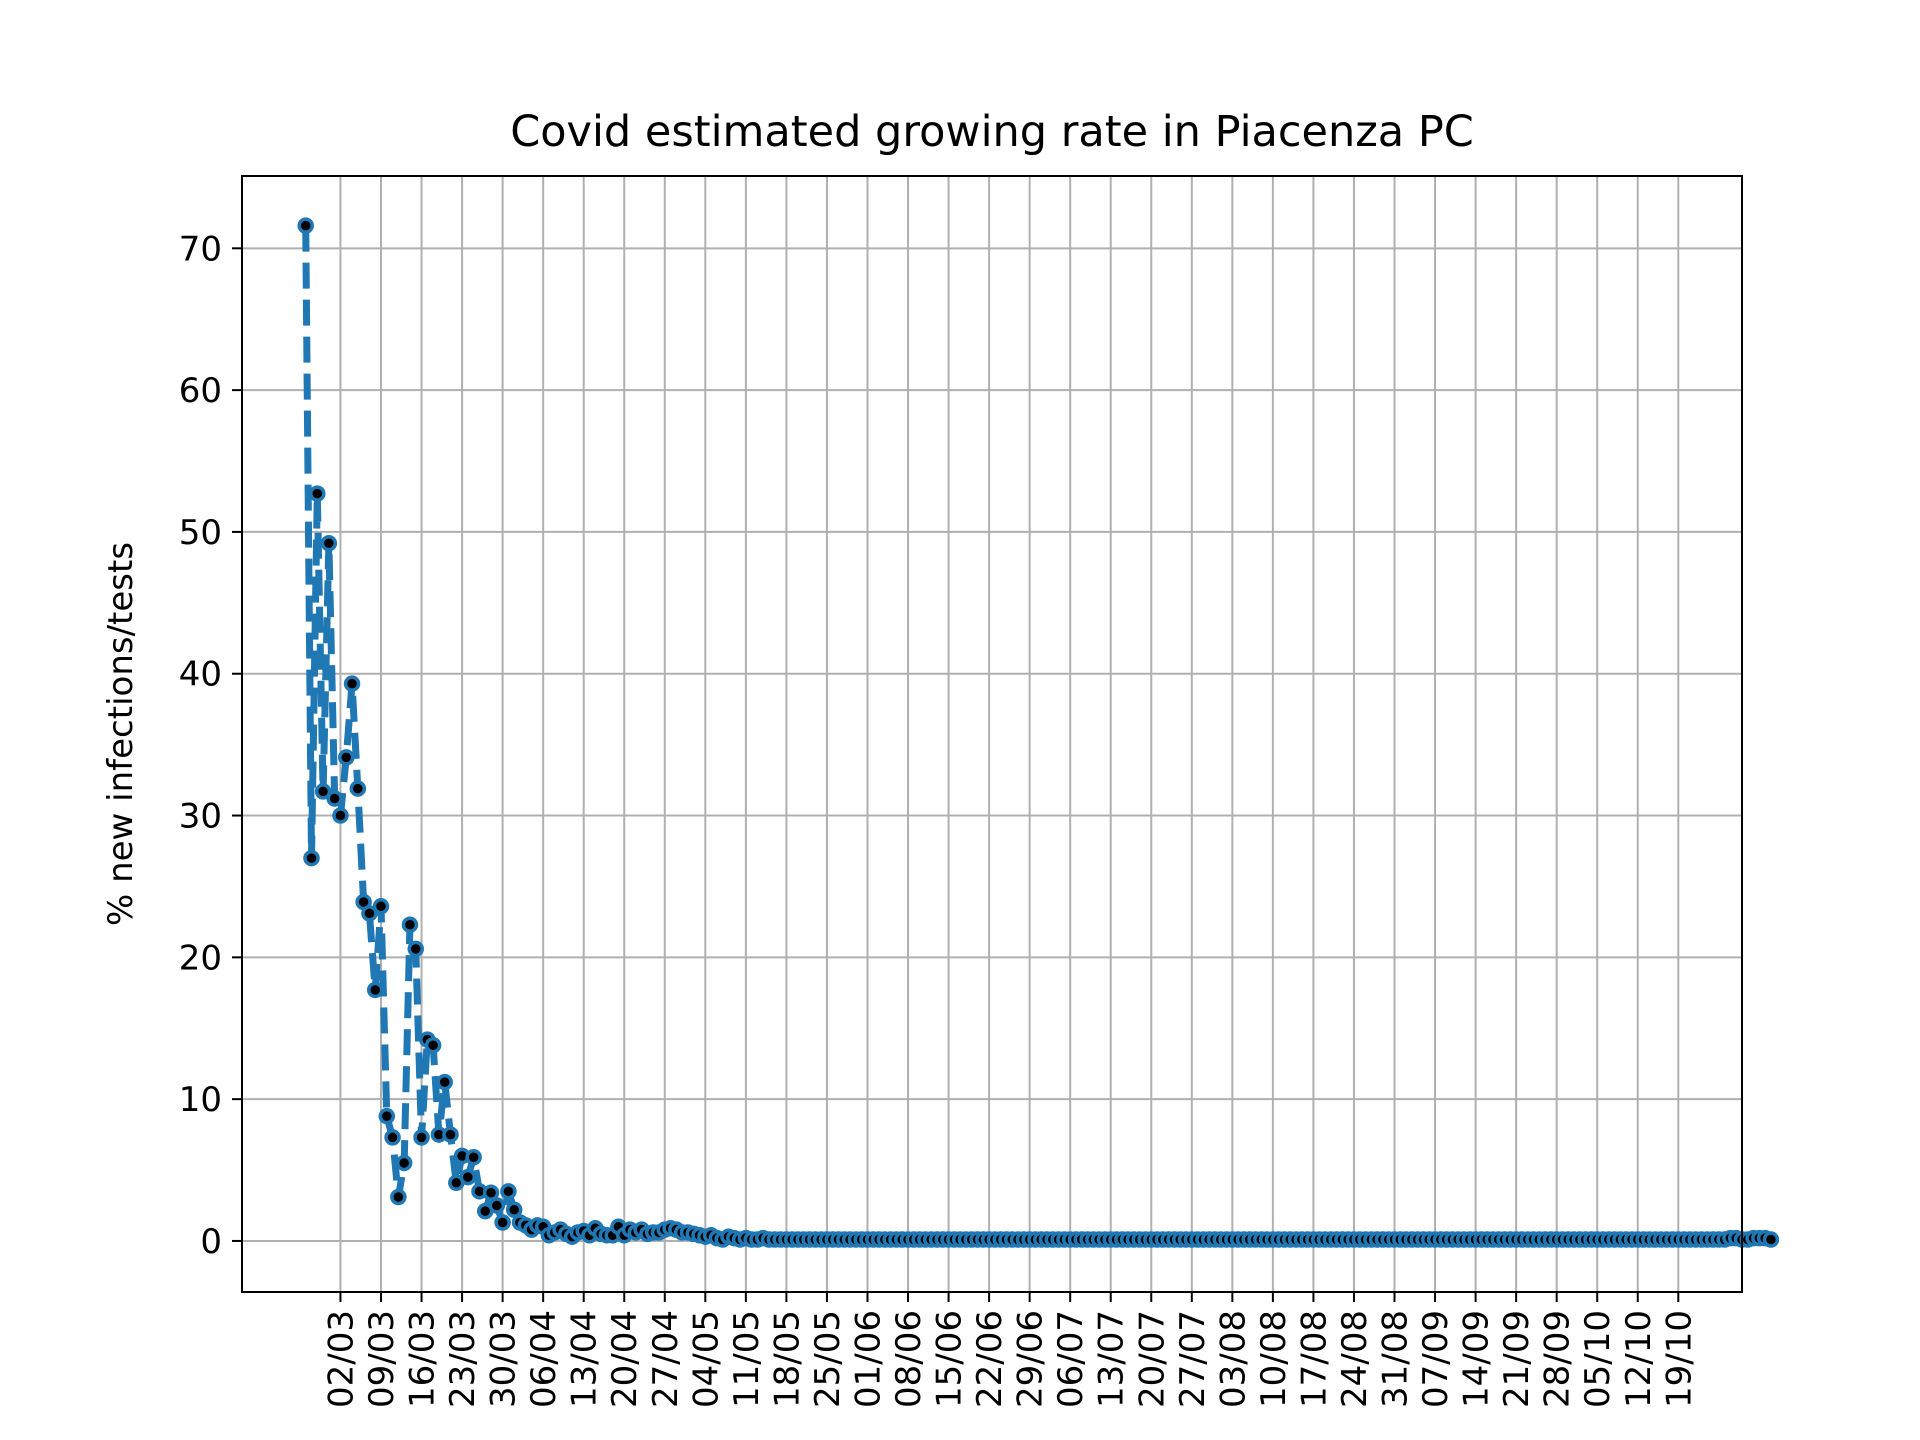  Describe the element at coordinates (463, 1359) in the screenshot. I see `x-tick-label: 23/03` at that location.